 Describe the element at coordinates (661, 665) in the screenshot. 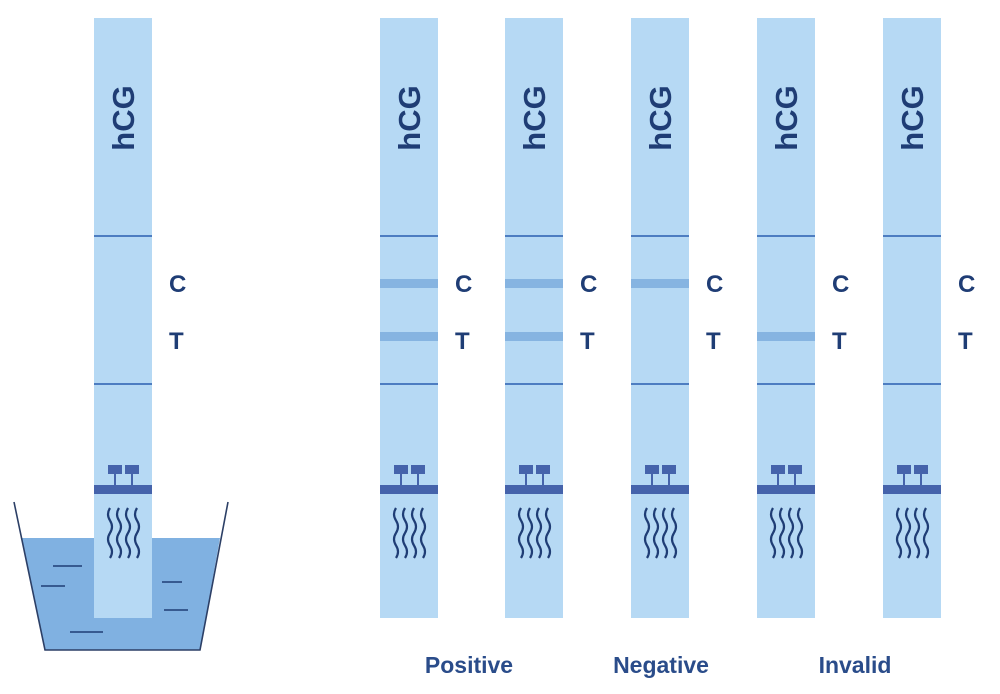

I see `label-negative: Negative` at that location.